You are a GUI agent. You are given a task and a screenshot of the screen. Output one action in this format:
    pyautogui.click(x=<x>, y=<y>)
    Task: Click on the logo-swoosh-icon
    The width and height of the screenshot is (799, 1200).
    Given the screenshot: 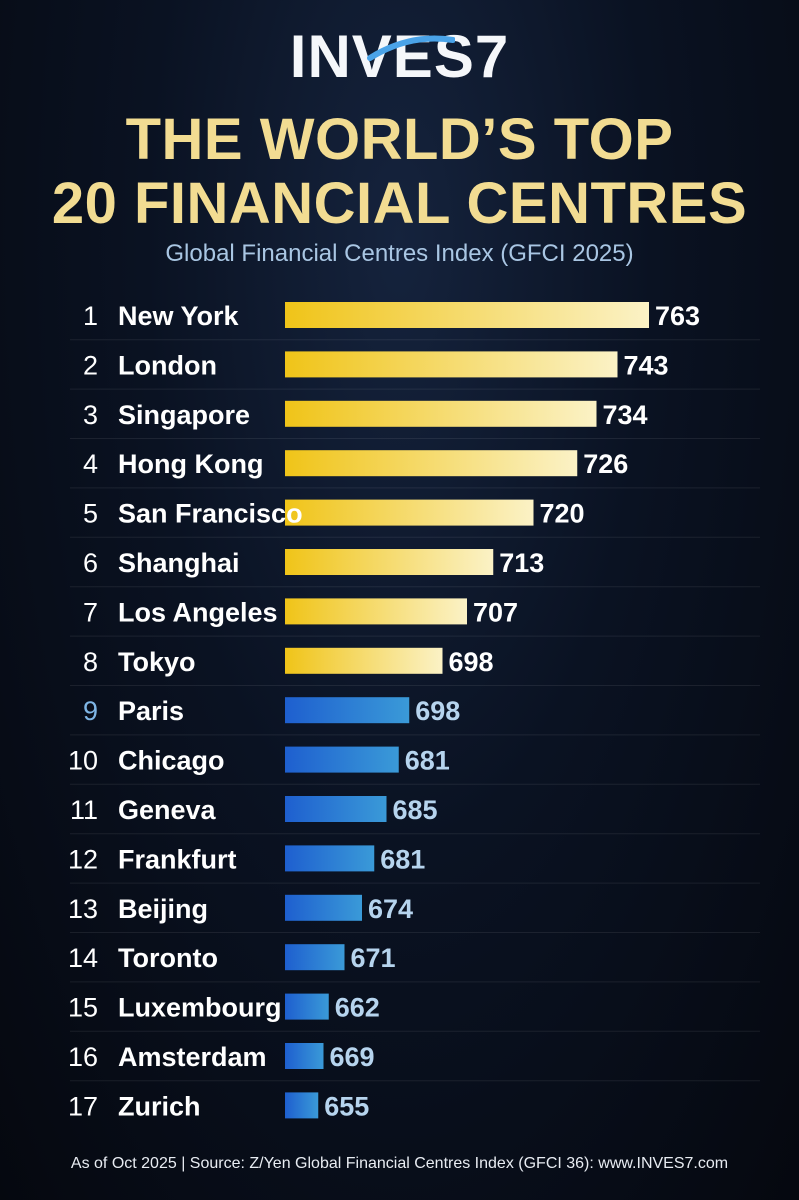 What is the action you would take?
    pyautogui.click(x=411, y=48)
    